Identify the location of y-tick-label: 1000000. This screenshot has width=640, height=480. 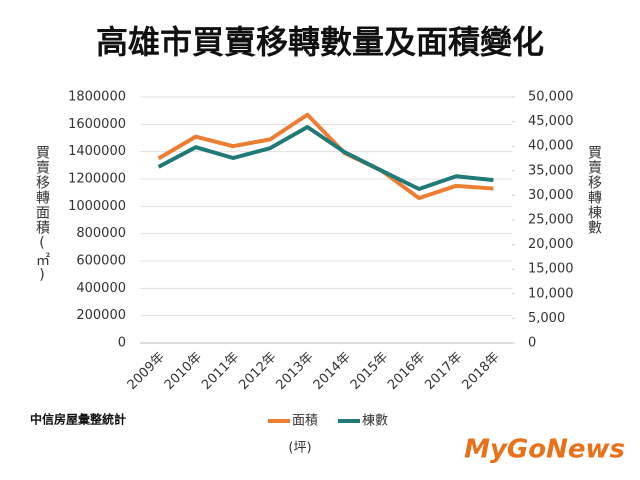
(97, 206).